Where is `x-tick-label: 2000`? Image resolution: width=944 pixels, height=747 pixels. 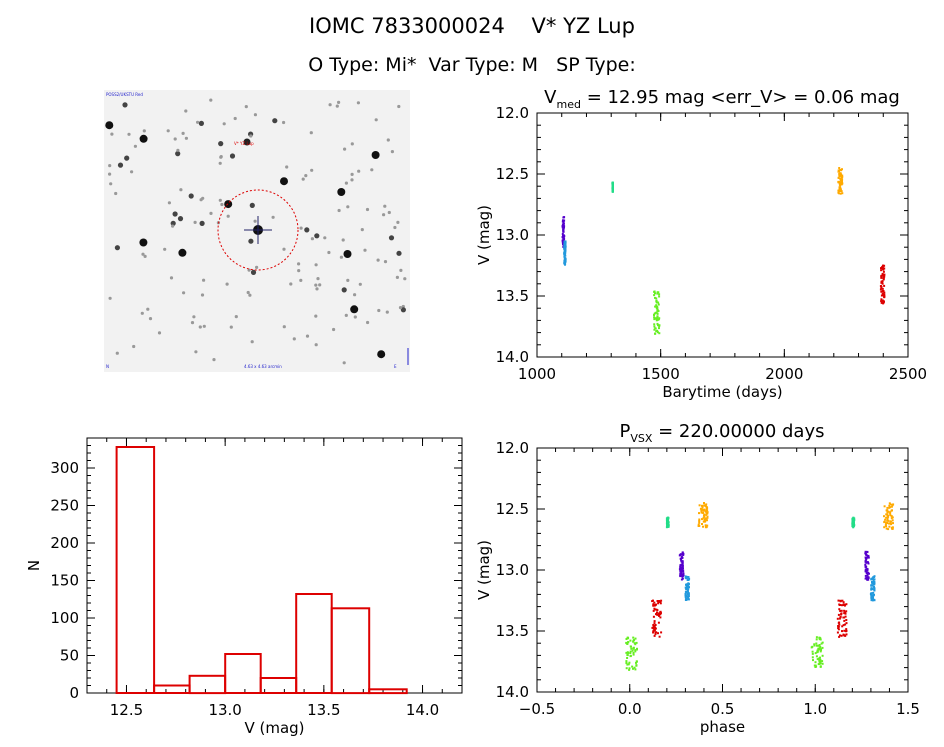
x-tick-label: 2000 is located at coordinates (784, 374).